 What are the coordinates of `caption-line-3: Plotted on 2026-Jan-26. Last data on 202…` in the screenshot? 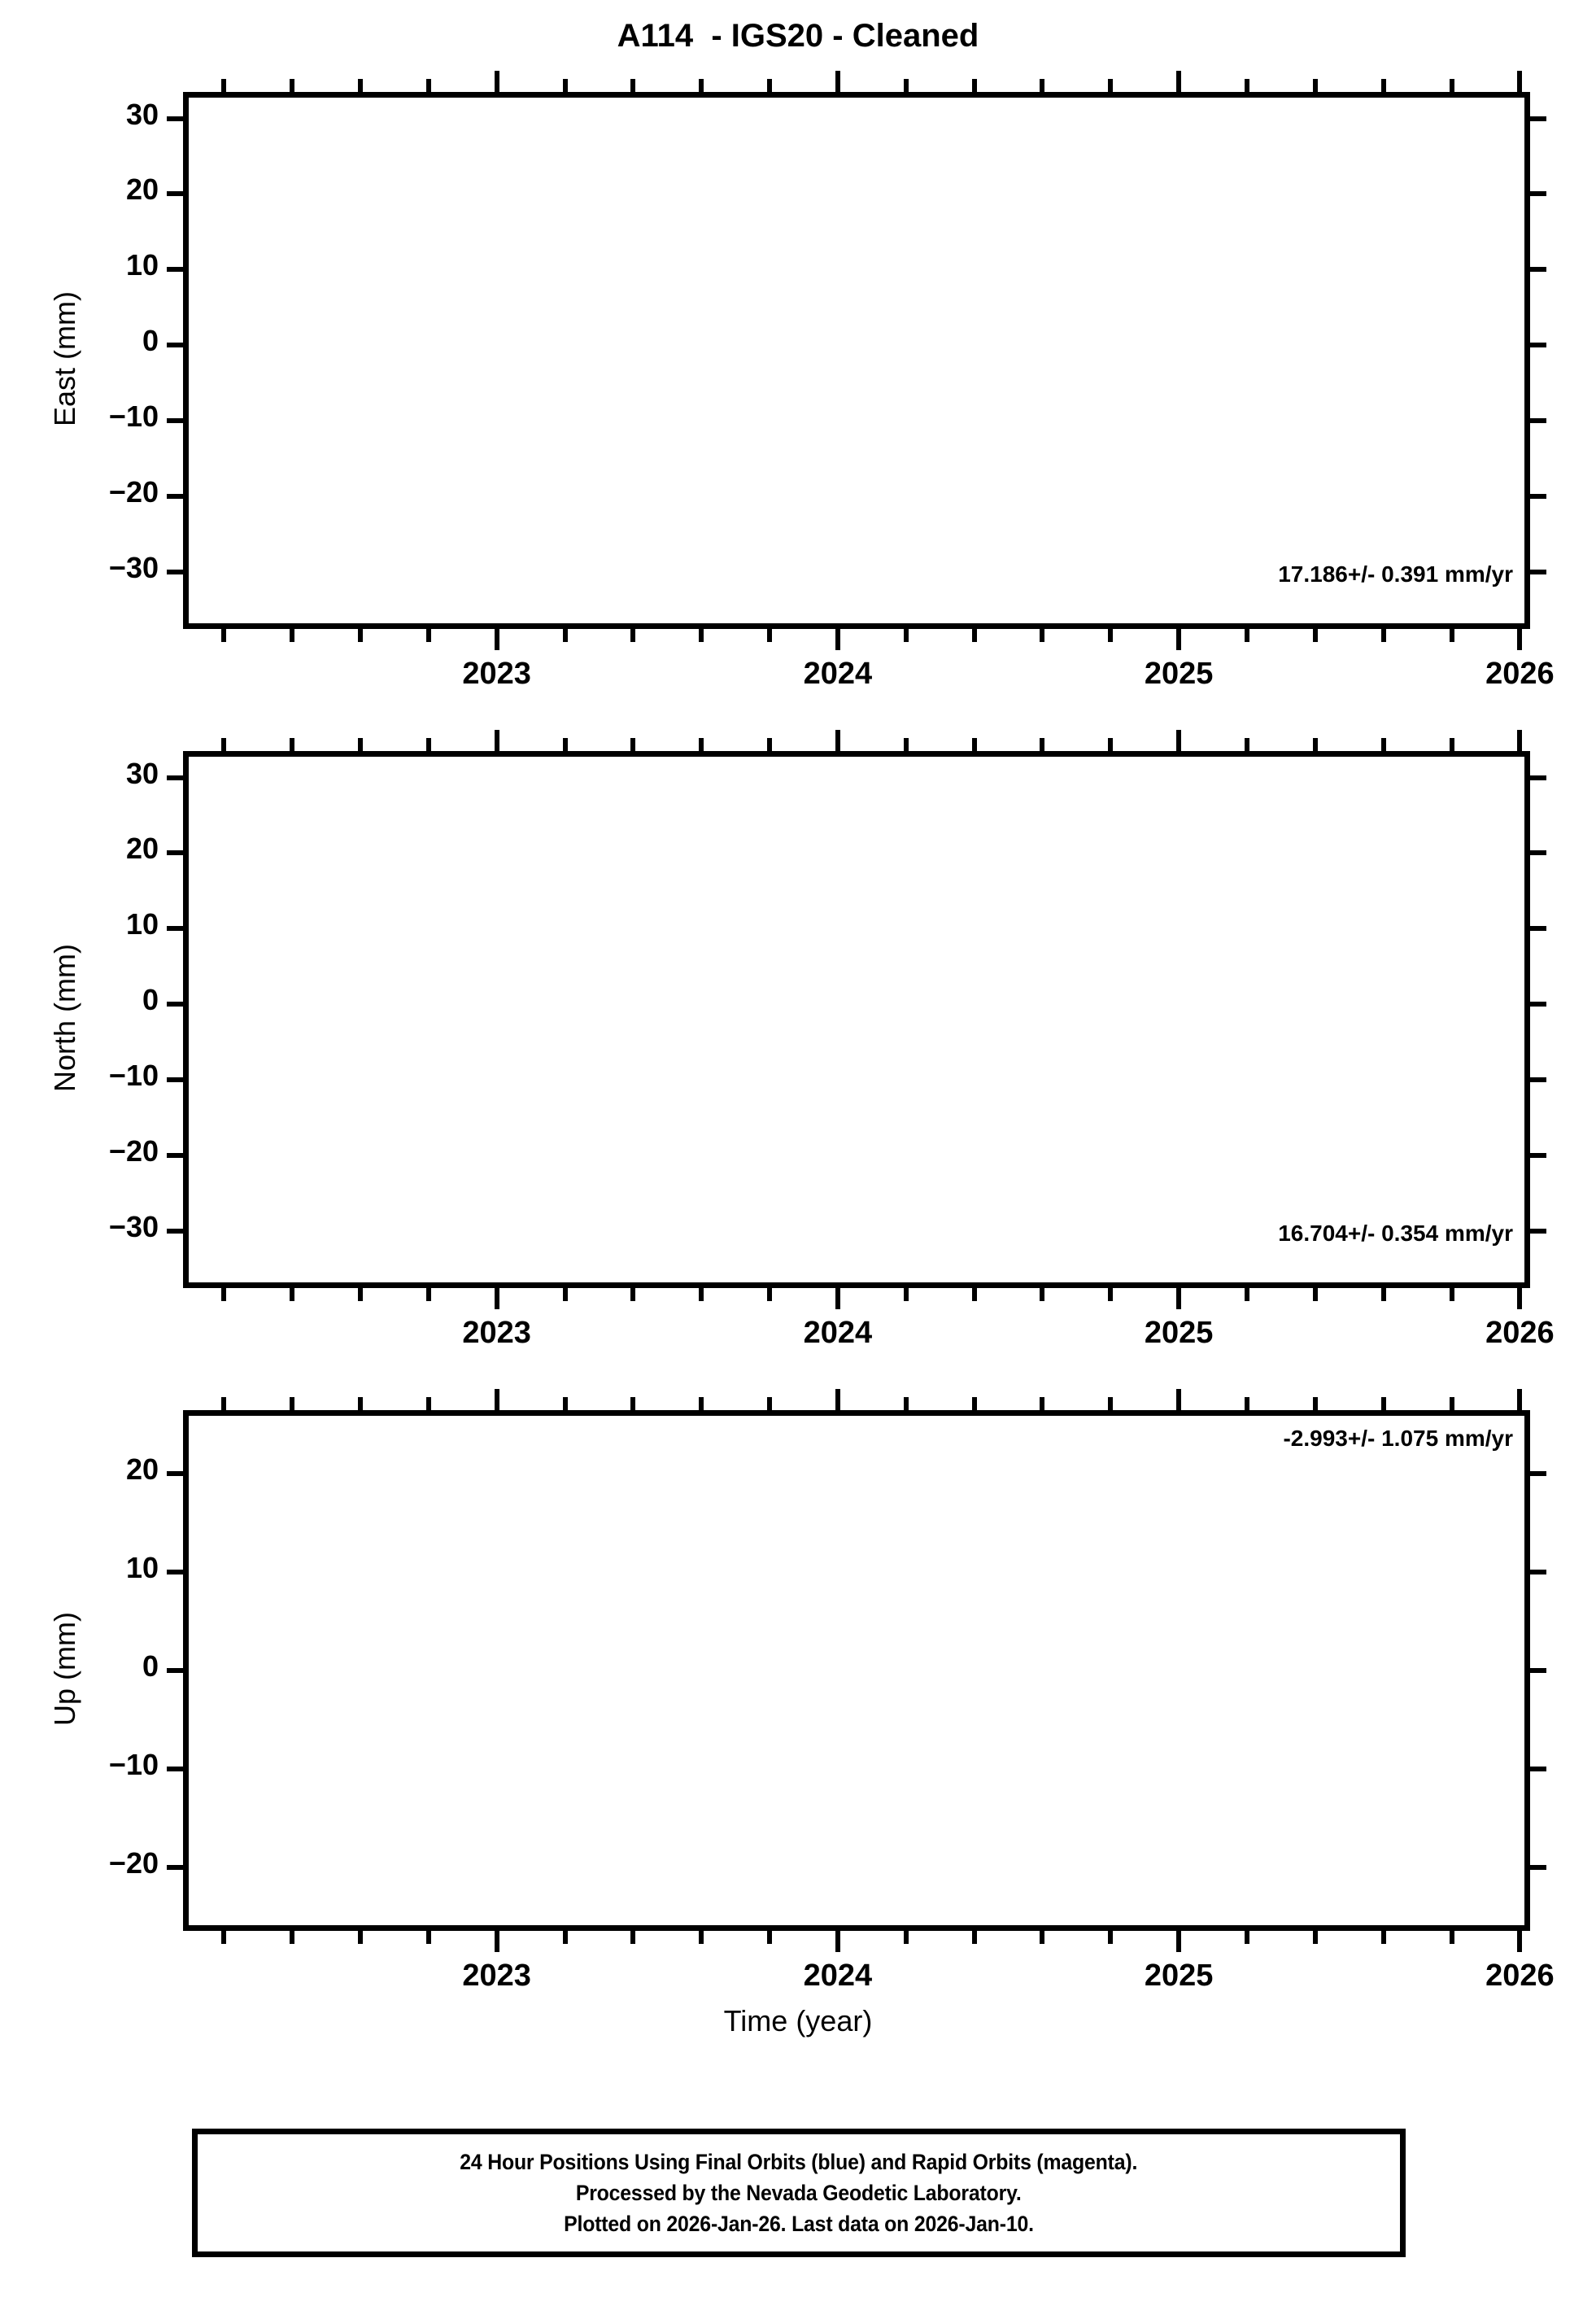 It's located at (799, 2224).